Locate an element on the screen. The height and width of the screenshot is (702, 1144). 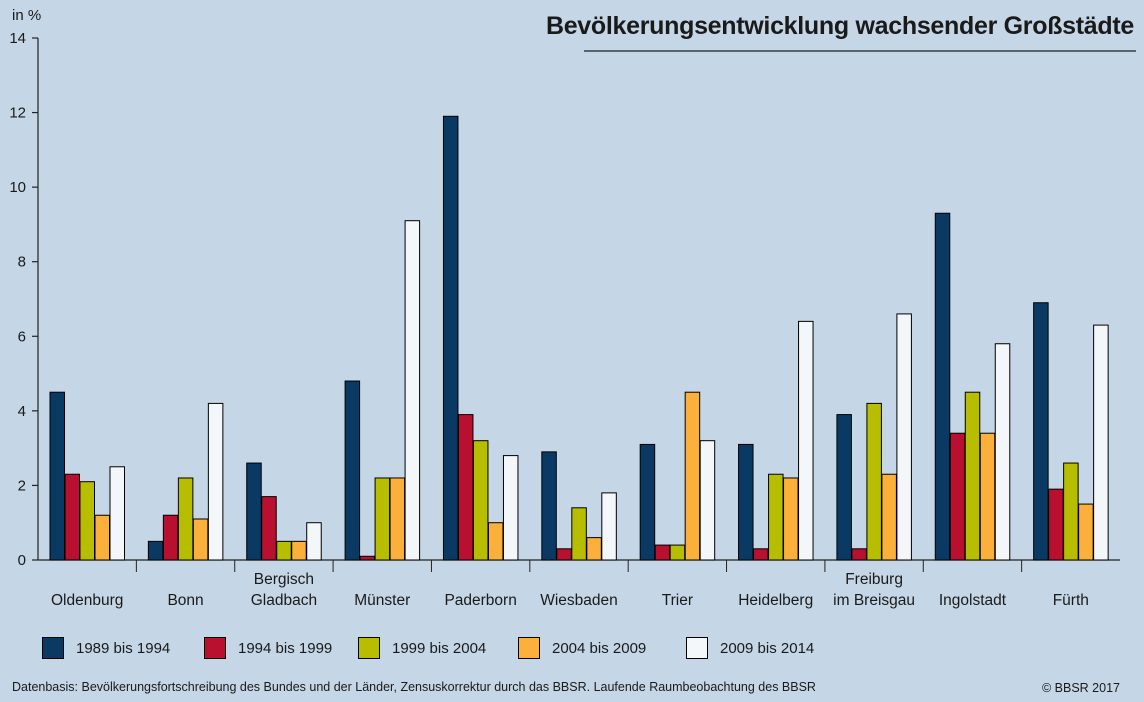
x-category-label: Oldenburg is located at coordinates (87, 600).